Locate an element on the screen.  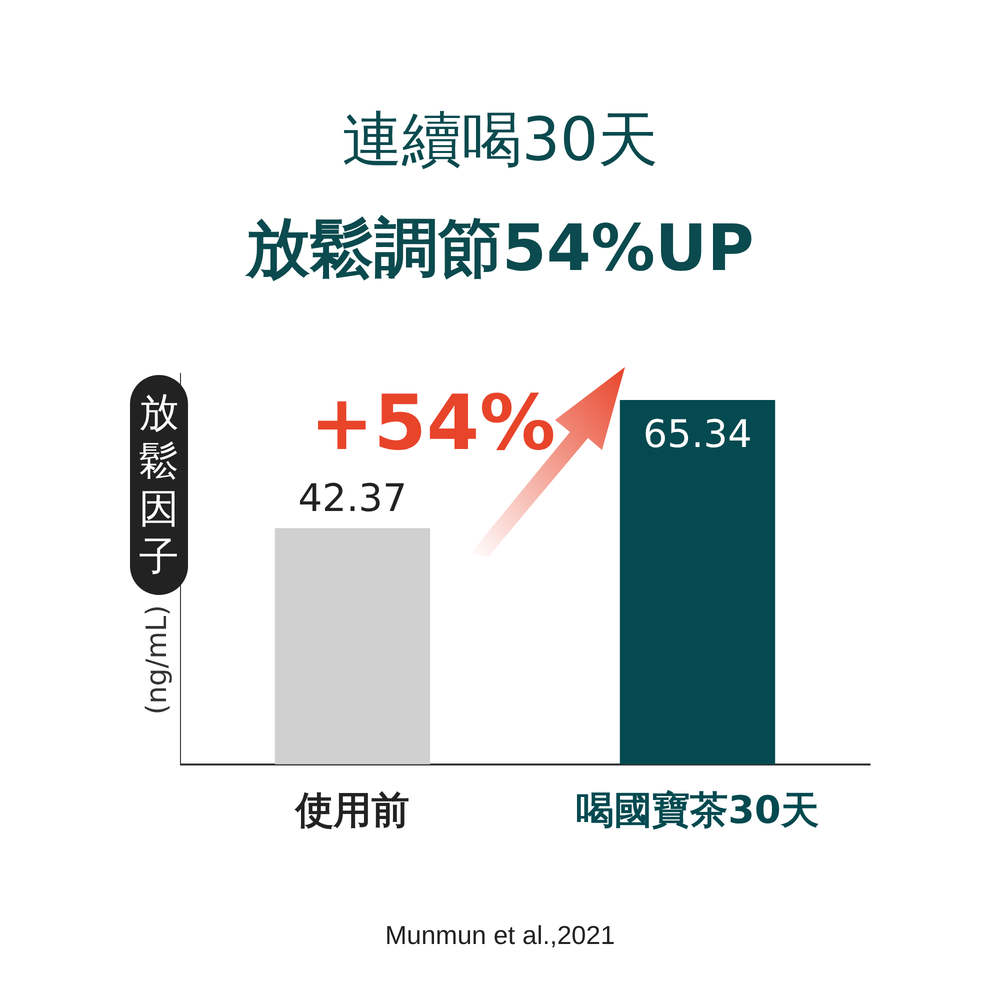
chart-subtitle: 放鬆調節54%UP is located at coordinates (500, 249).